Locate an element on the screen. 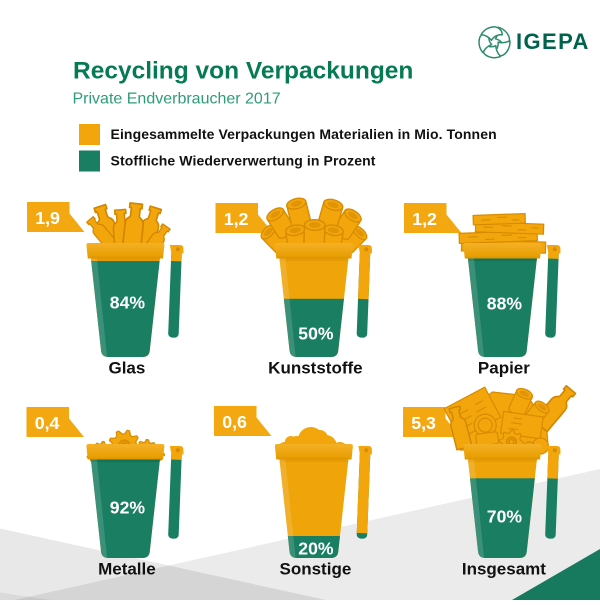 The width and height of the screenshot is (600, 605). svg-text: 50% is located at coordinates (316, 333).